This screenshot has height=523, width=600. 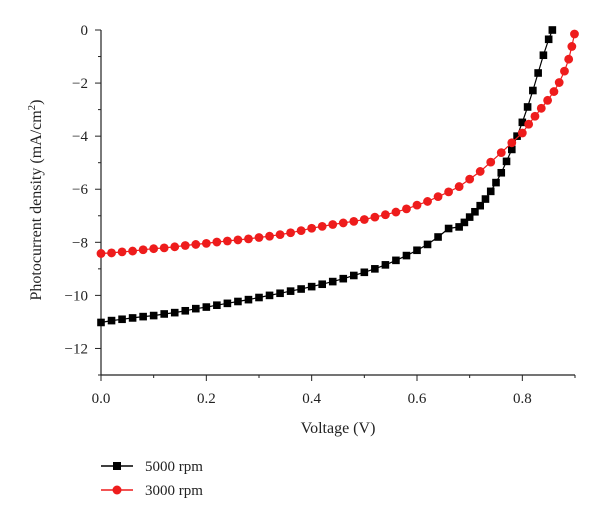 What do you see at coordinates (80, 190) in the screenshot?
I see `y-tick-label: −6` at bounding box center [80, 190].